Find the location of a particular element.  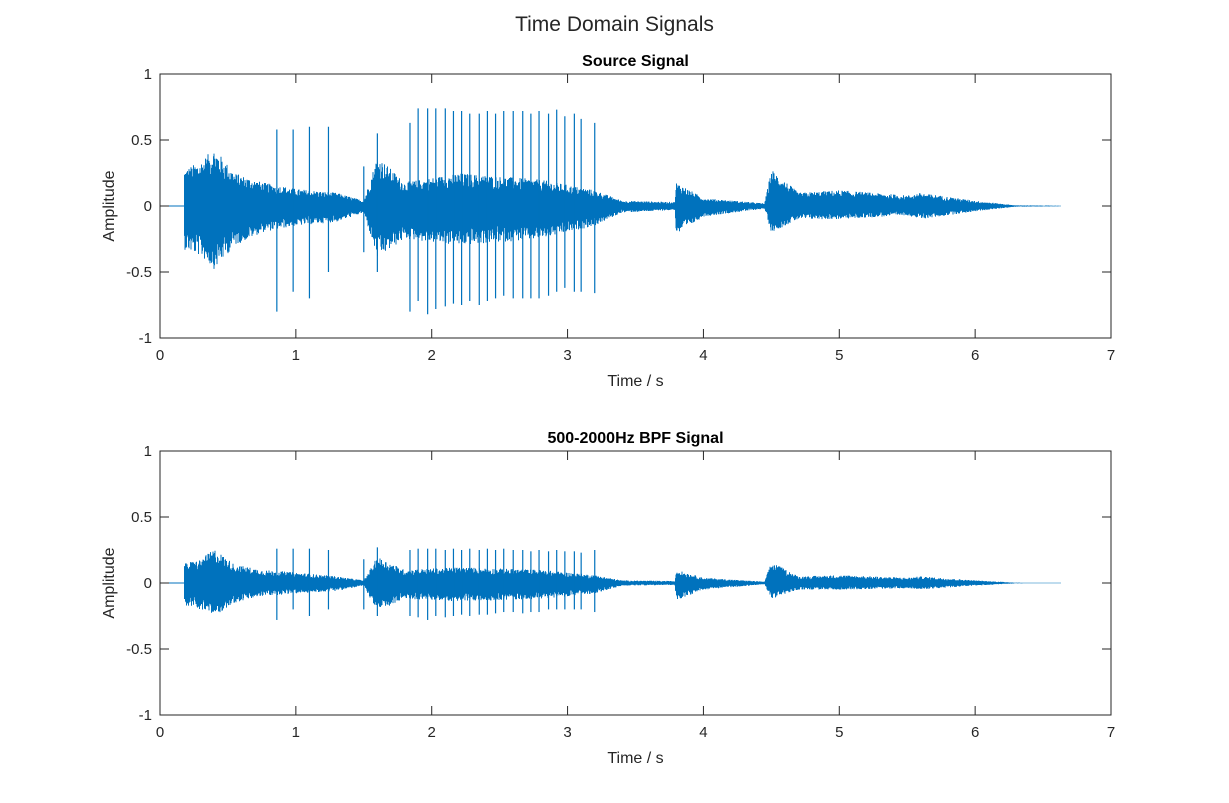

figure-title: Time Domain Signals is located at coordinates (614, 24).